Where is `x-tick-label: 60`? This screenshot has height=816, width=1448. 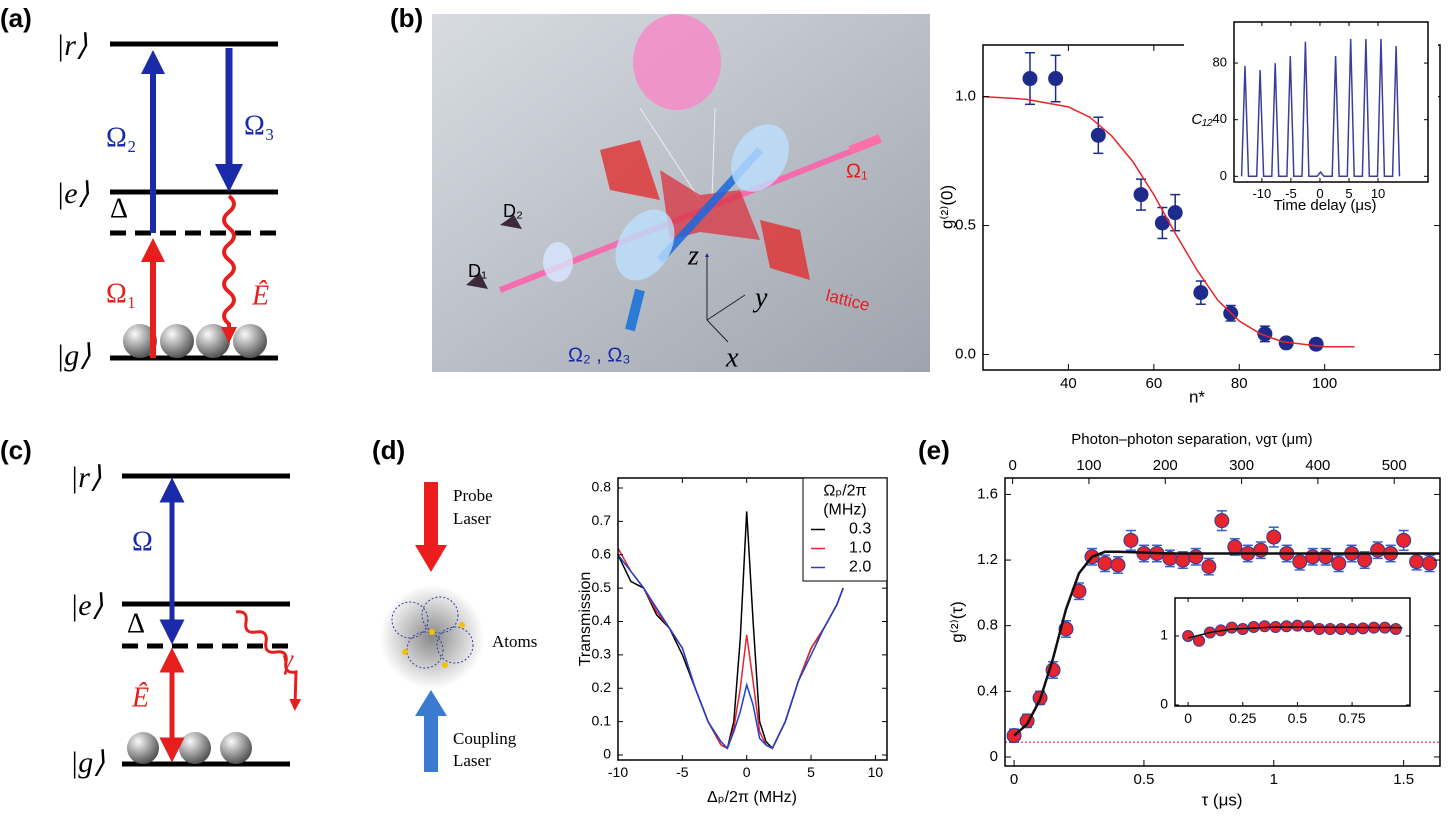
x-tick-label: 60 is located at coordinates (1153, 383).